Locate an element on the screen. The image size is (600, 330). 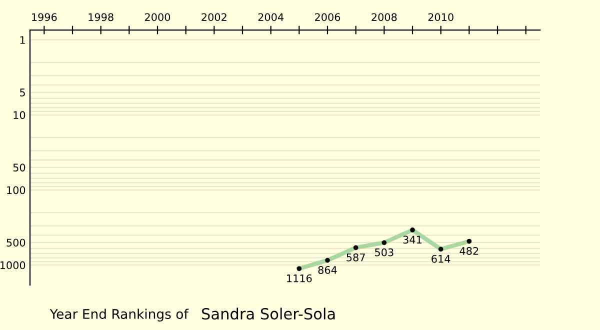
data-label: 864 is located at coordinates (327, 270).